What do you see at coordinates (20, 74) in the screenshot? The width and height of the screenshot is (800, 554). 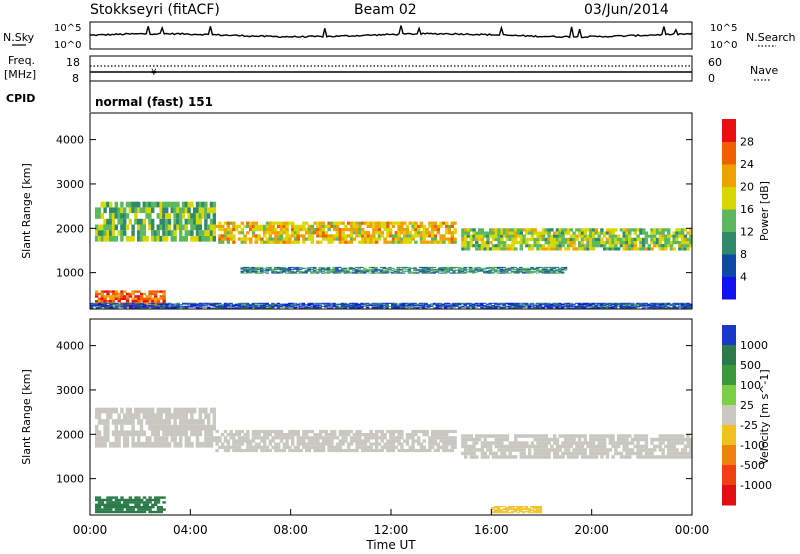 I see `freq-unit: [MHz]` at bounding box center [20, 74].